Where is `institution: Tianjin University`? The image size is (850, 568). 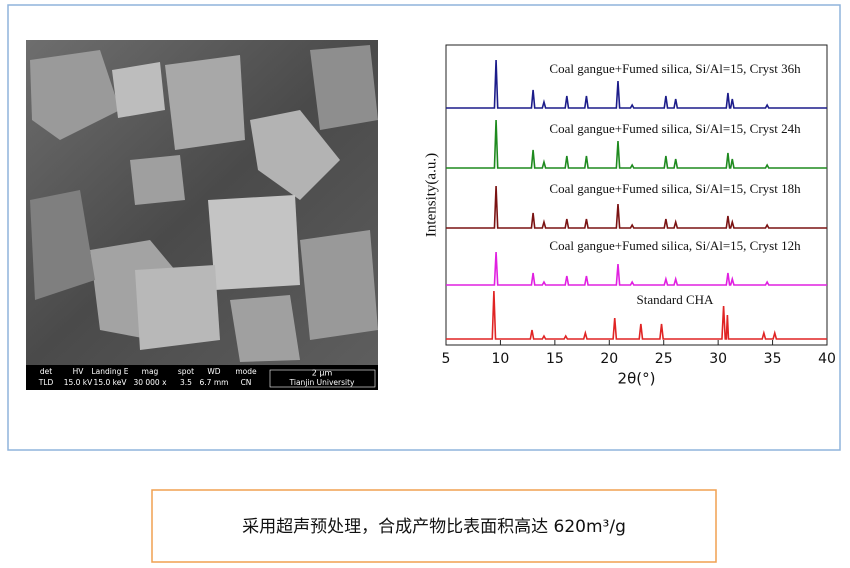 institution: Tianjin University is located at coordinates (322, 382).